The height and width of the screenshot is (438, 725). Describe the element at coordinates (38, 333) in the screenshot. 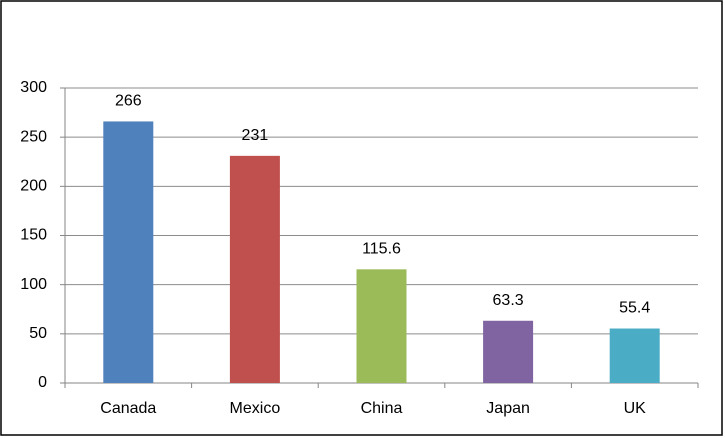

I see `y-tick-label: 50` at that location.